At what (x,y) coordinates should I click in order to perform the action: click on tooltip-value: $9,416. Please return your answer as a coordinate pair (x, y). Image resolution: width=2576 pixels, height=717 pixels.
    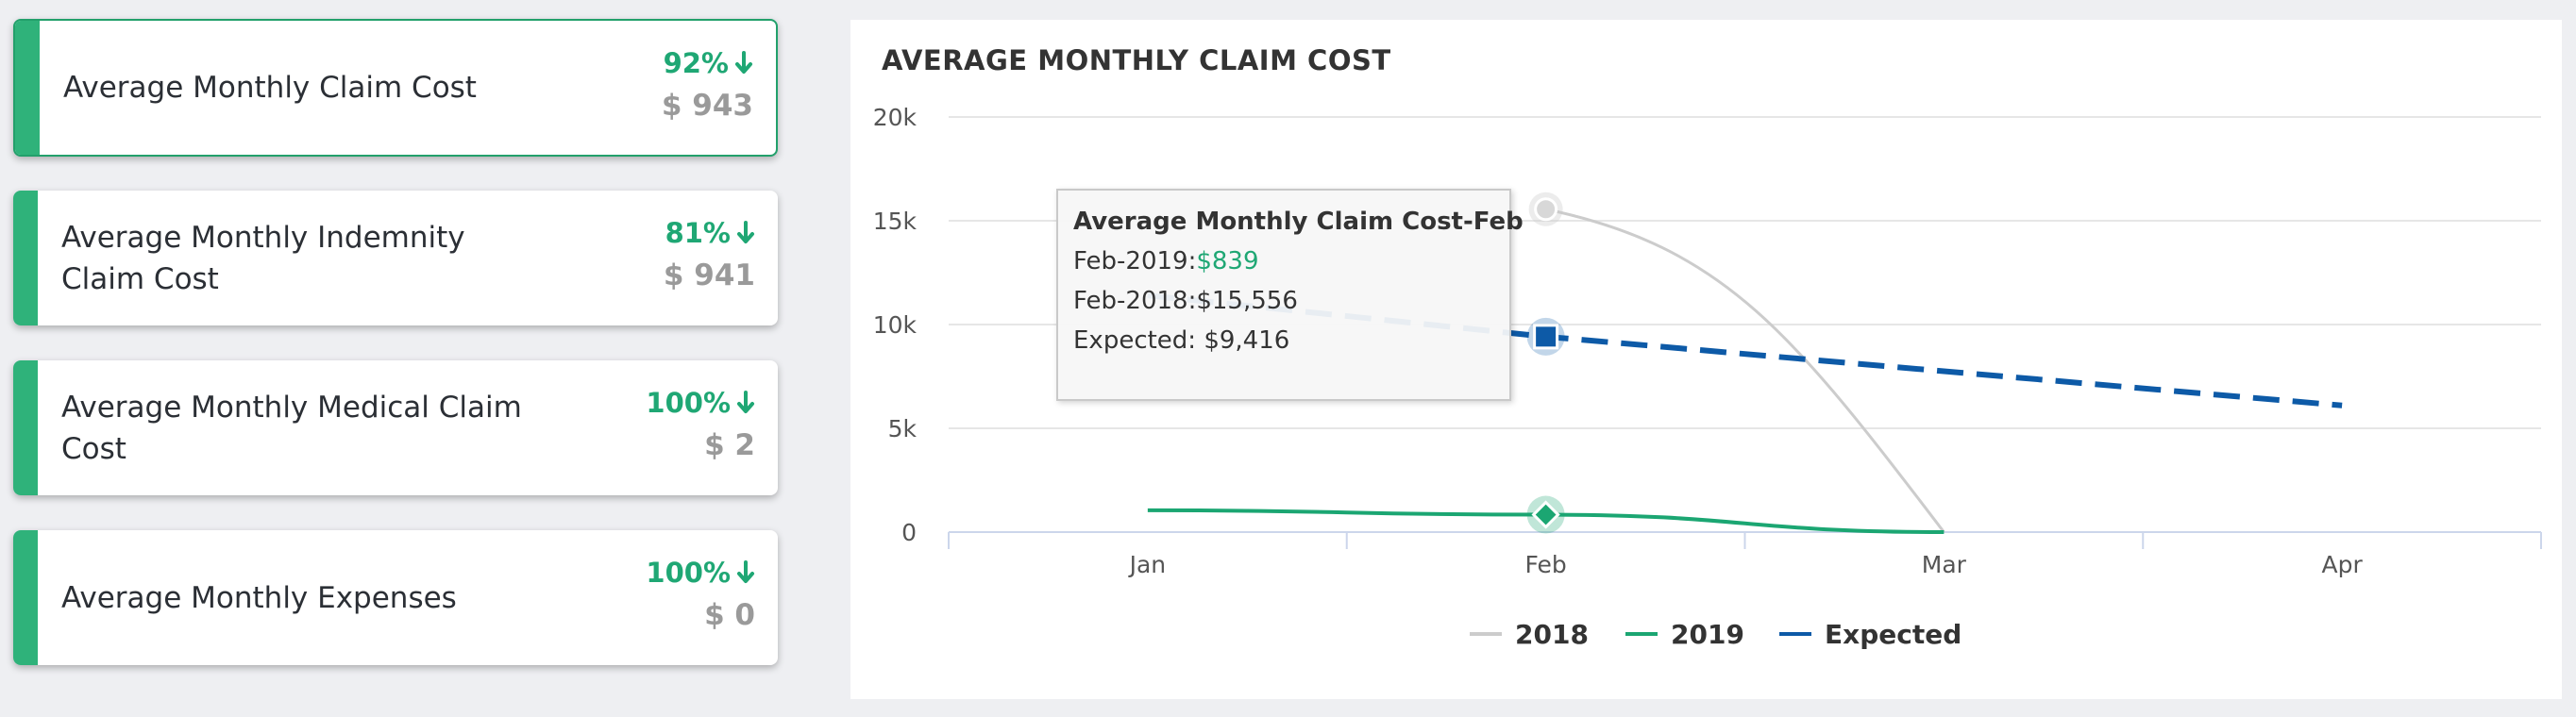
    Looking at the image, I should click on (1247, 340).